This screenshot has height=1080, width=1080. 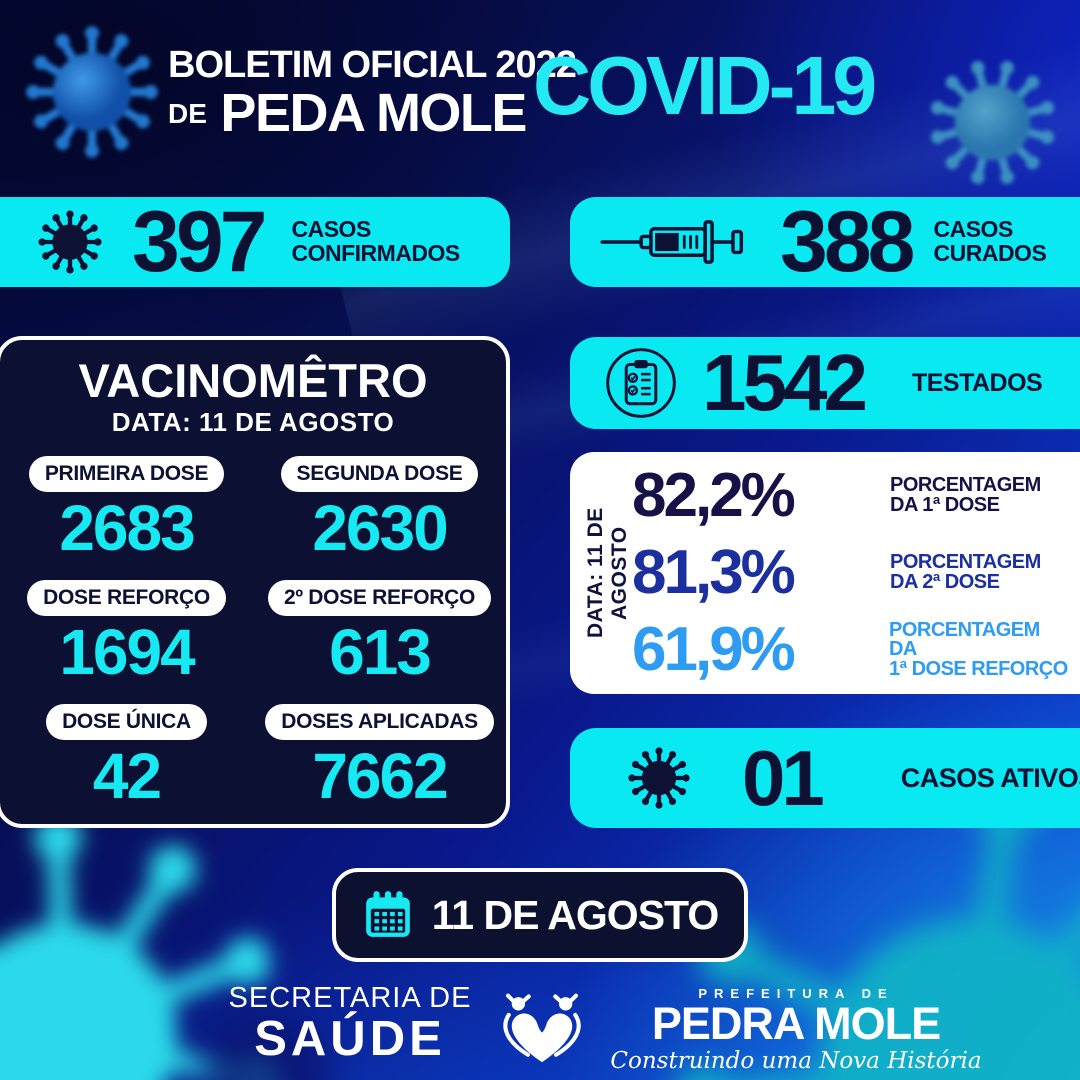 What do you see at coordinates (783, 778) in the screenshot?
I see `active-cases-value: 01` at bounding box center [783, 778].